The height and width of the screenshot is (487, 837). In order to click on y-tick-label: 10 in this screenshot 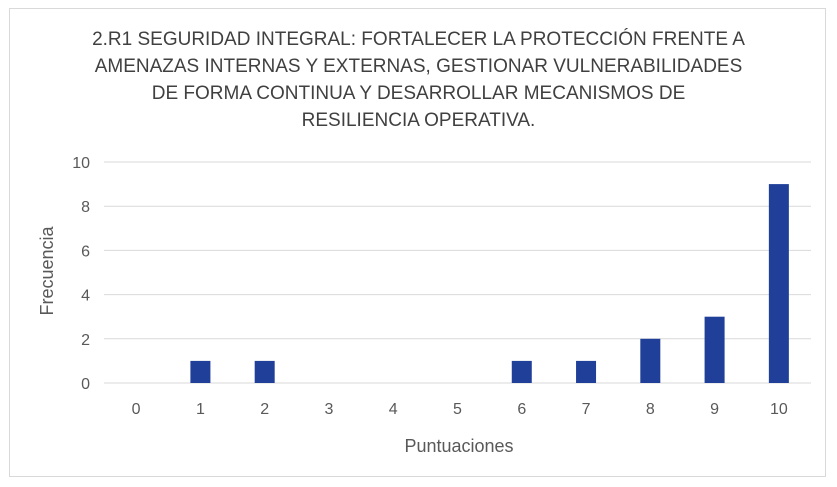, I will do `click(81, 163)`.